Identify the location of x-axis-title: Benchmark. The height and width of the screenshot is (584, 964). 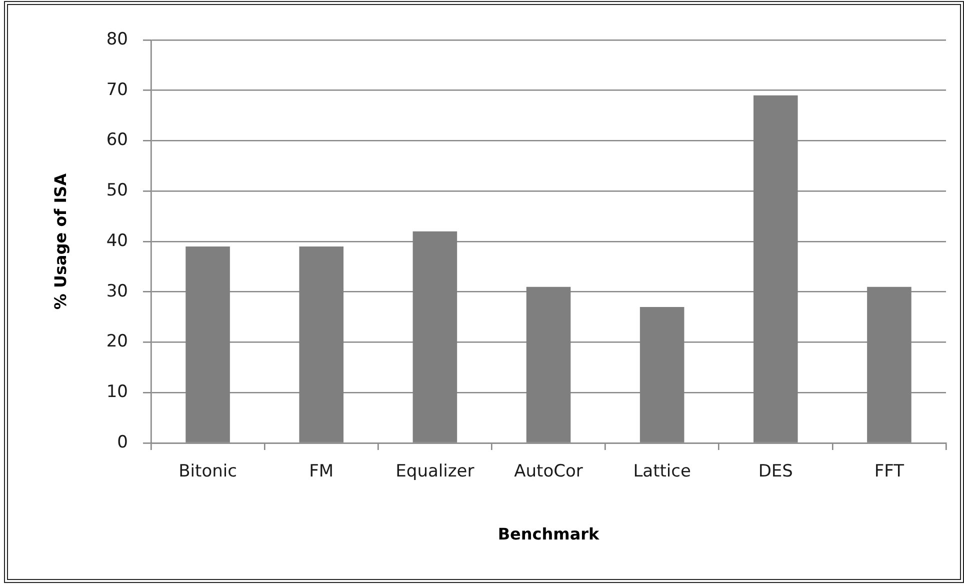
(549, 534).